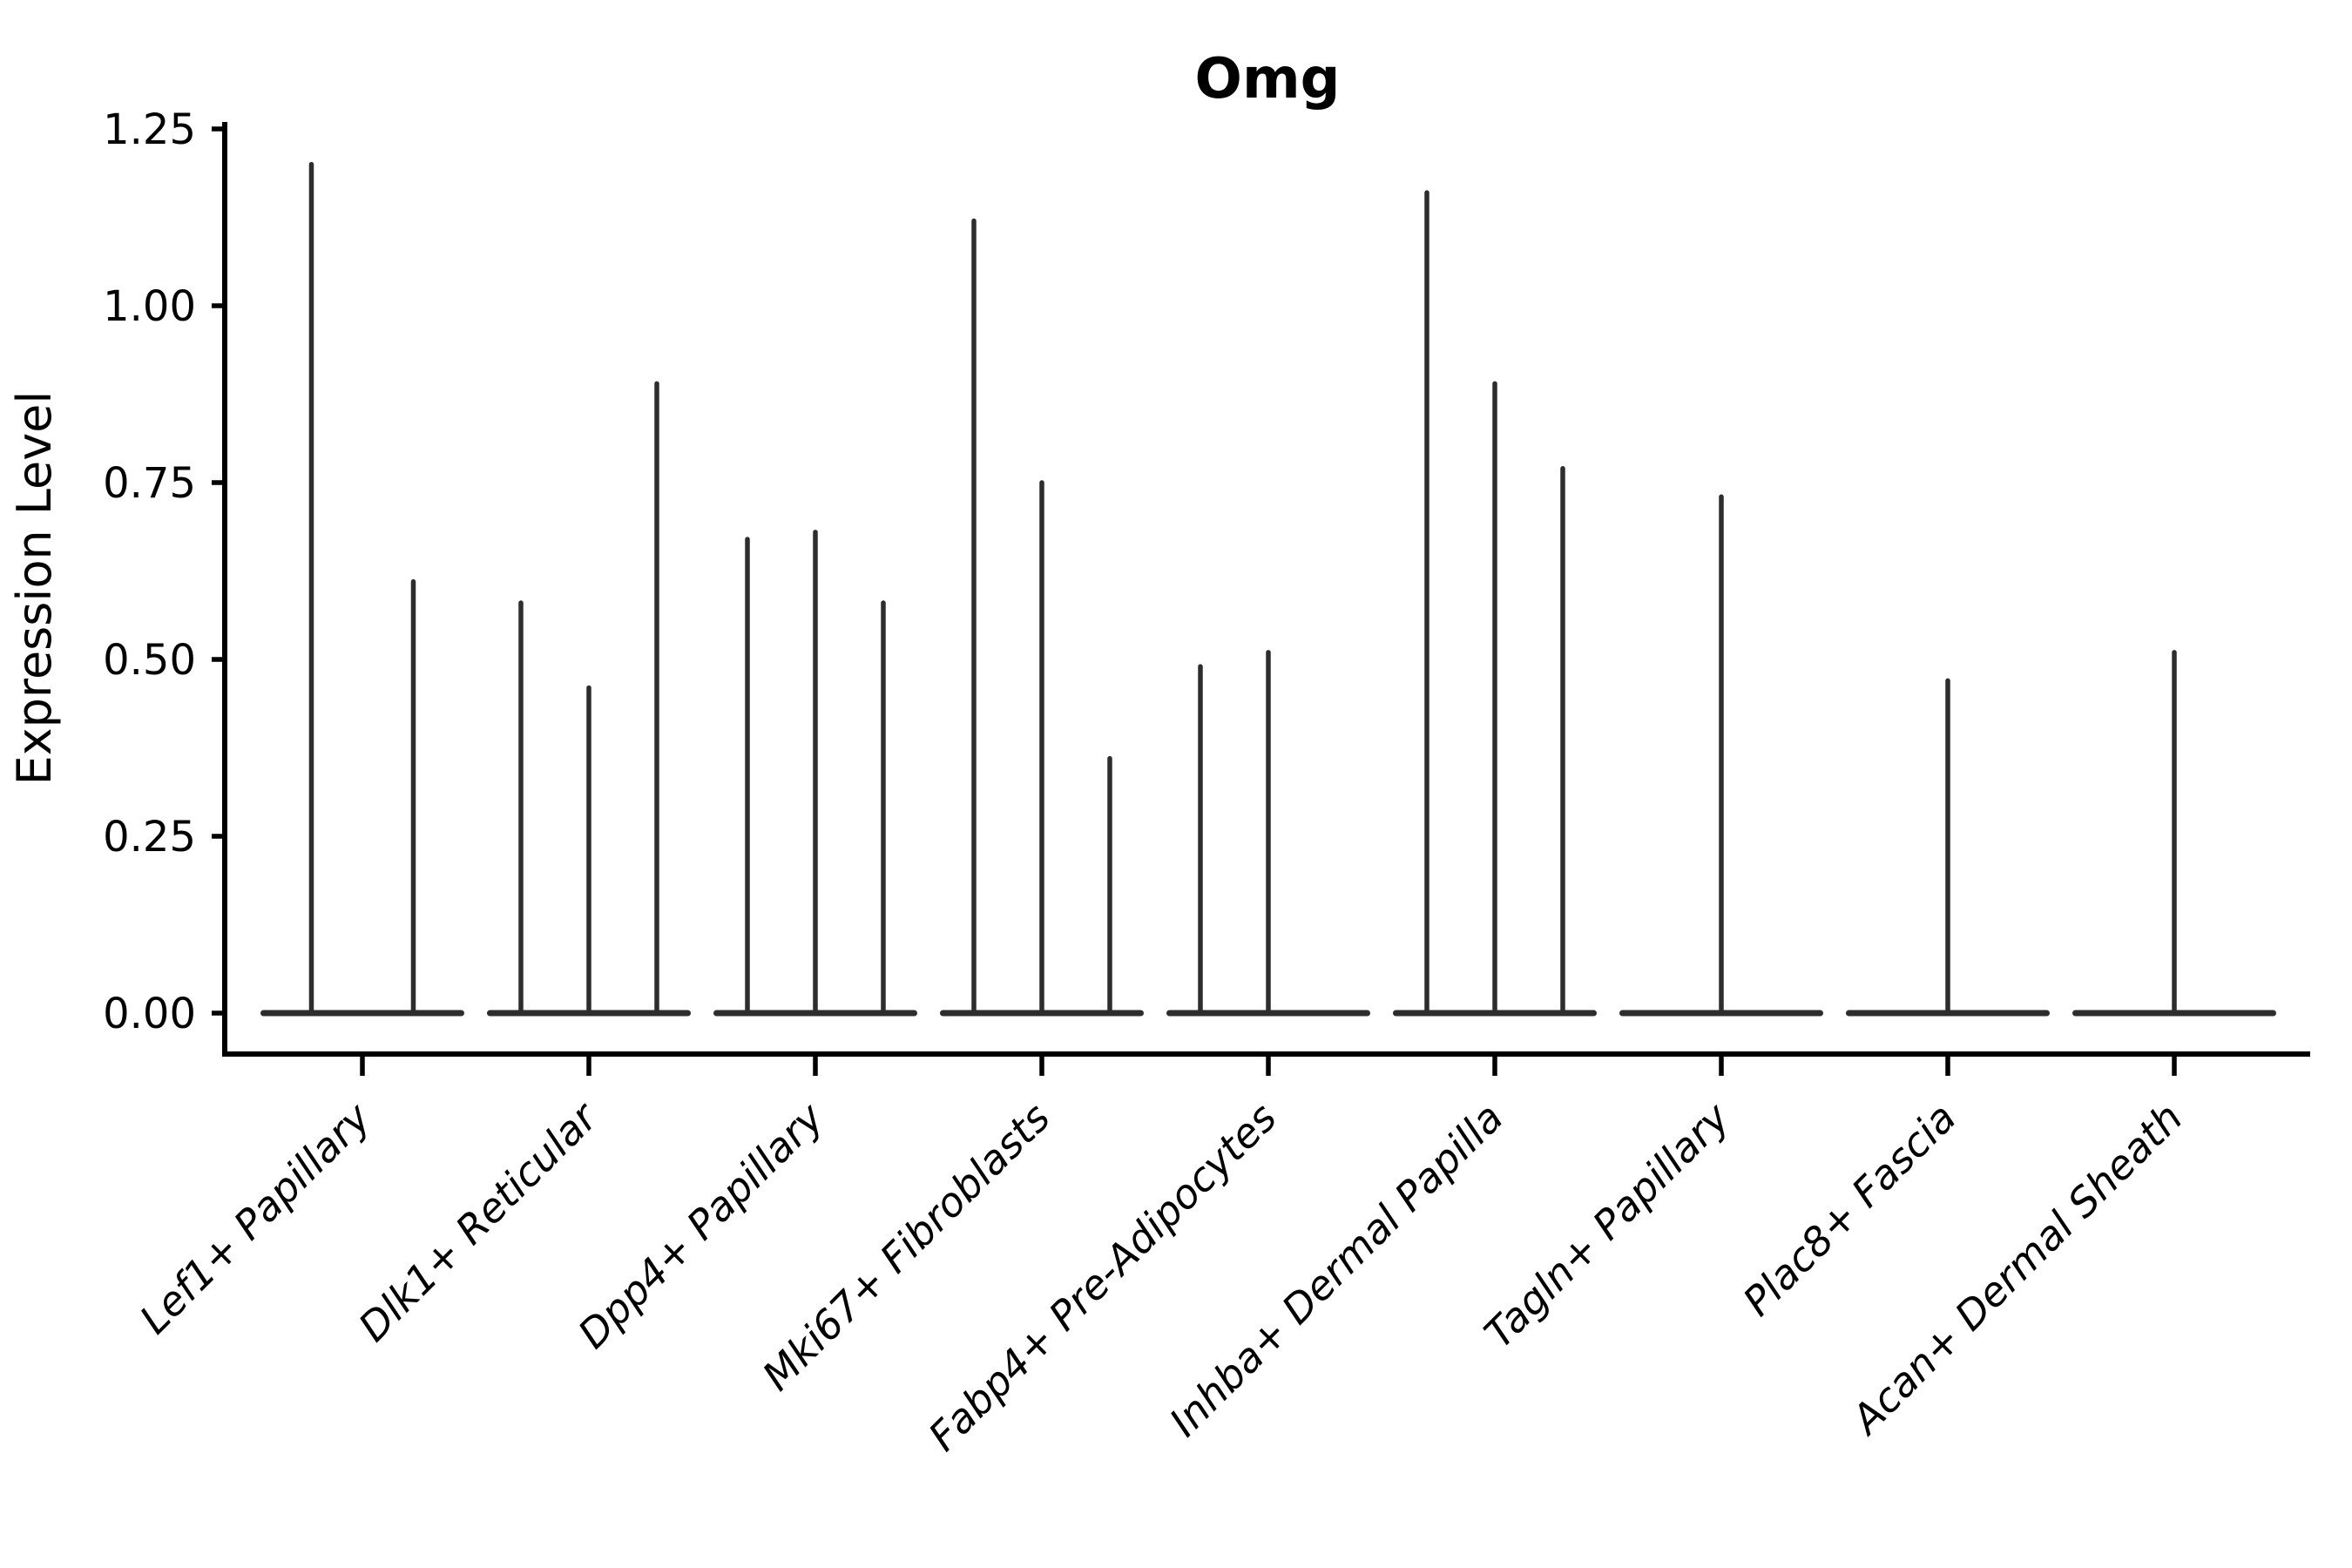  Describe the element at coordinates (701, 1225) in the screenshot. I see `x-tick-label: Dpp4+ Papillary` at that location.